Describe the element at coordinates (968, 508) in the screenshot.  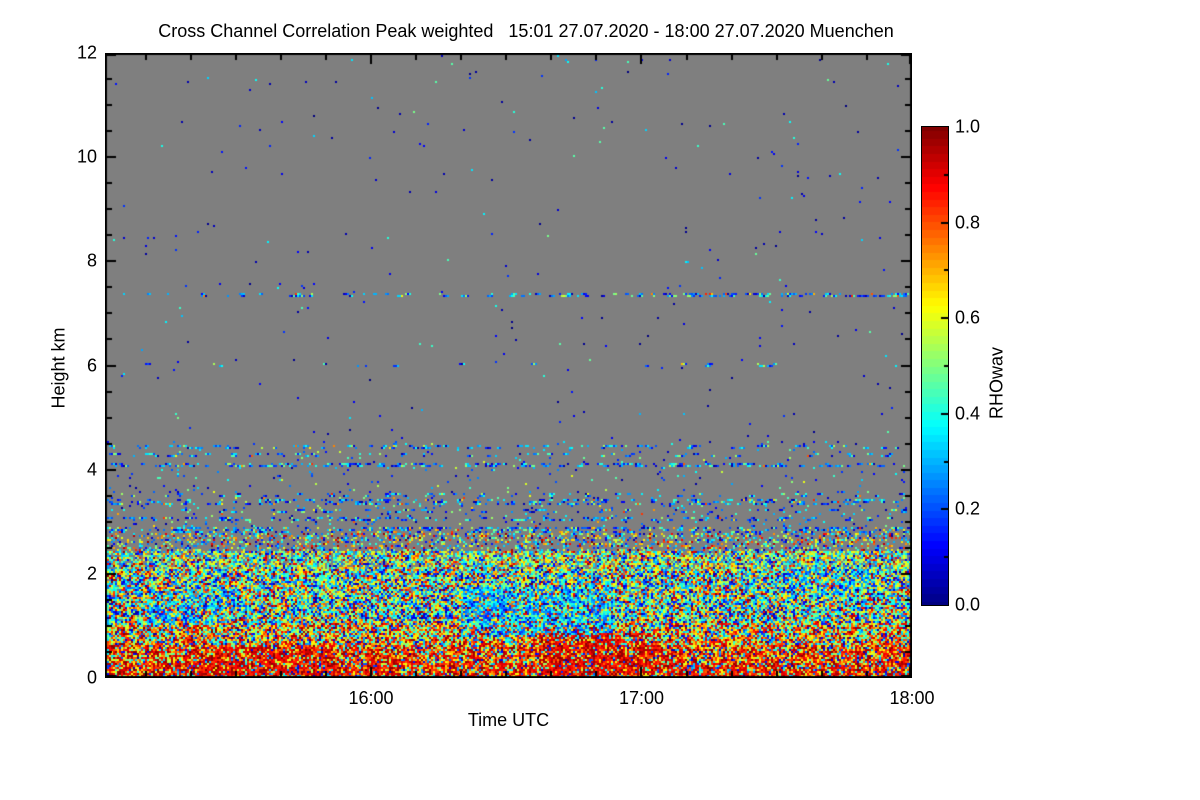
I see `colorbar-tick-label: 0.2` at that location.